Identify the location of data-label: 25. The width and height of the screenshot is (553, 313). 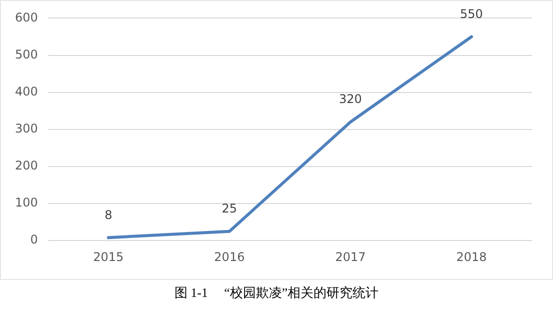
(230, 208).